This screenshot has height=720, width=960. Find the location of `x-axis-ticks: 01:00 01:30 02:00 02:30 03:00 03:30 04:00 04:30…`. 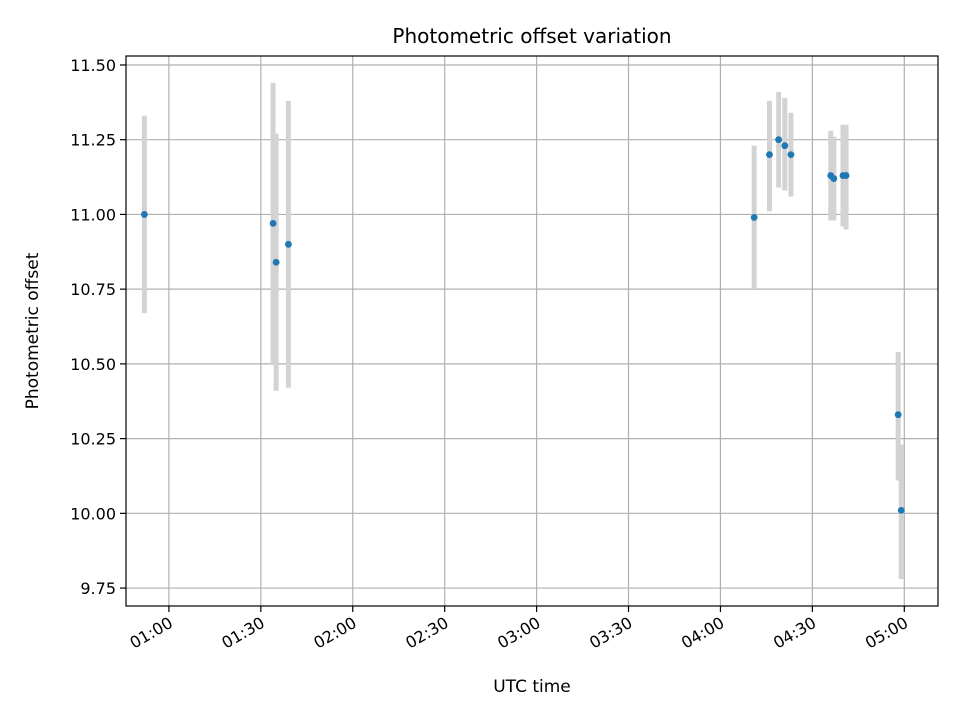

x-axis-ticks: 01:00 01:30 02:00 02:30 03:00 03:30 04:00 04:30… is located at coordinates (518, 629).